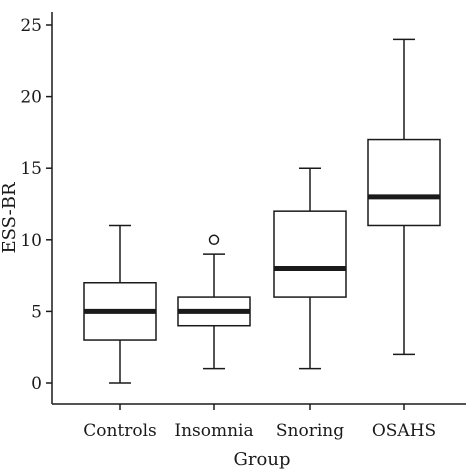 Image resolution: width=474 pixels, height=474 pixels. I want to click on y-tick-label: 10, so click(31, 241).